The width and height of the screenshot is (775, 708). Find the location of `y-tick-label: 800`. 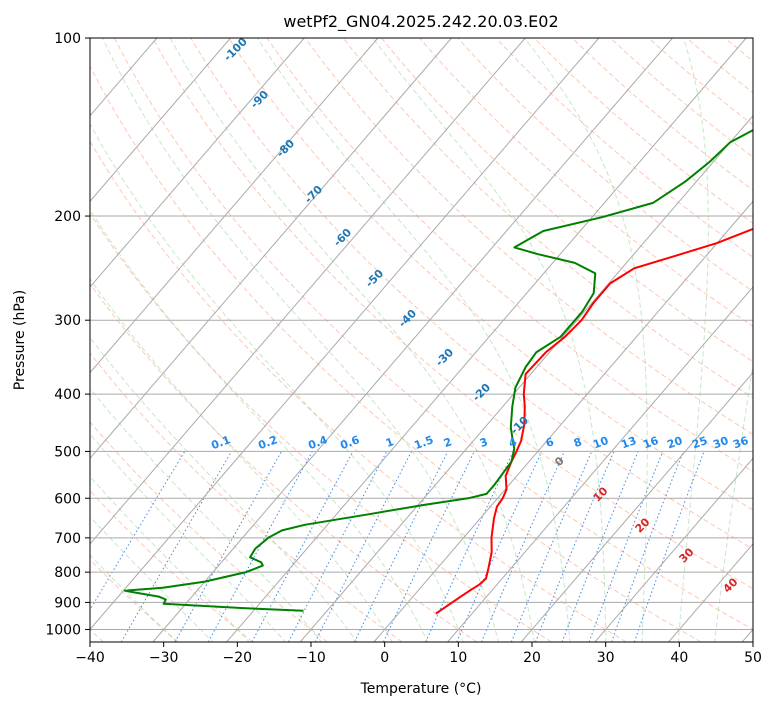

y-tick-label: 800 is located at coordinates (67, 573).